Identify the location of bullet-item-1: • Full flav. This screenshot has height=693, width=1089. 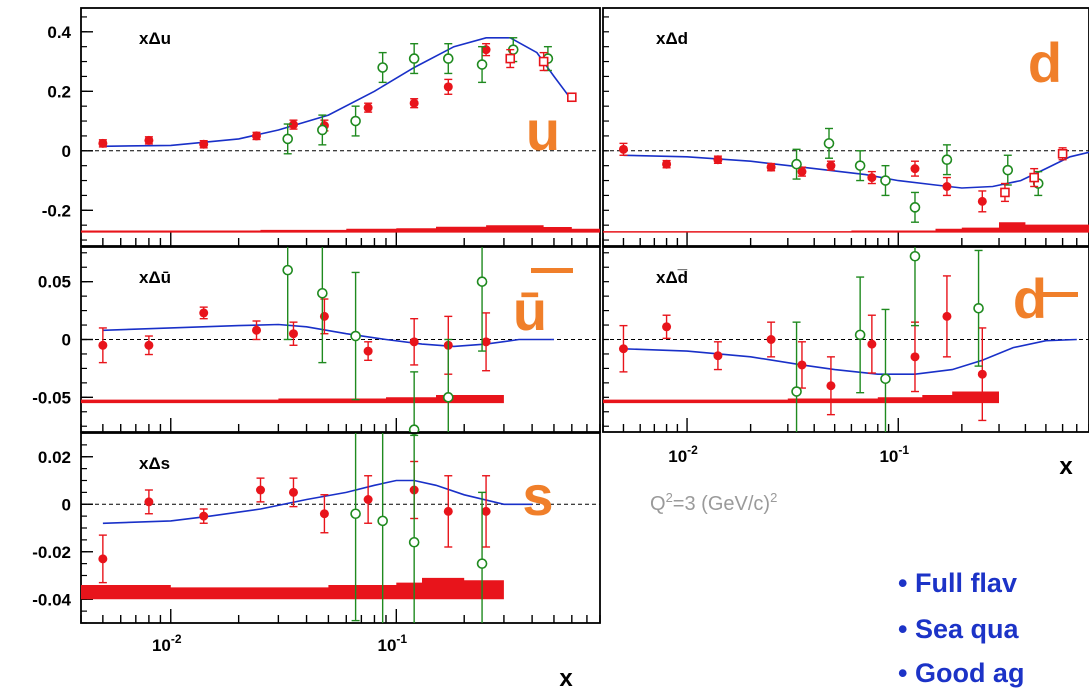
(957, 583).